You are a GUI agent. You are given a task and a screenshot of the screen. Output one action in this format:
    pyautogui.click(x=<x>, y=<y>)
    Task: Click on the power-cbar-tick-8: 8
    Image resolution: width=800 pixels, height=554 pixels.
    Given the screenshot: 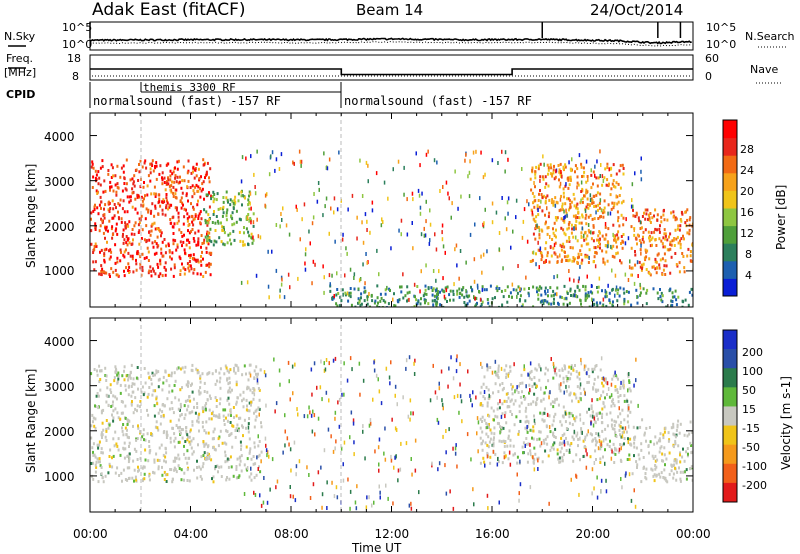 What is the action you would take?
    pyautogui.click(x=748, y=254)
    